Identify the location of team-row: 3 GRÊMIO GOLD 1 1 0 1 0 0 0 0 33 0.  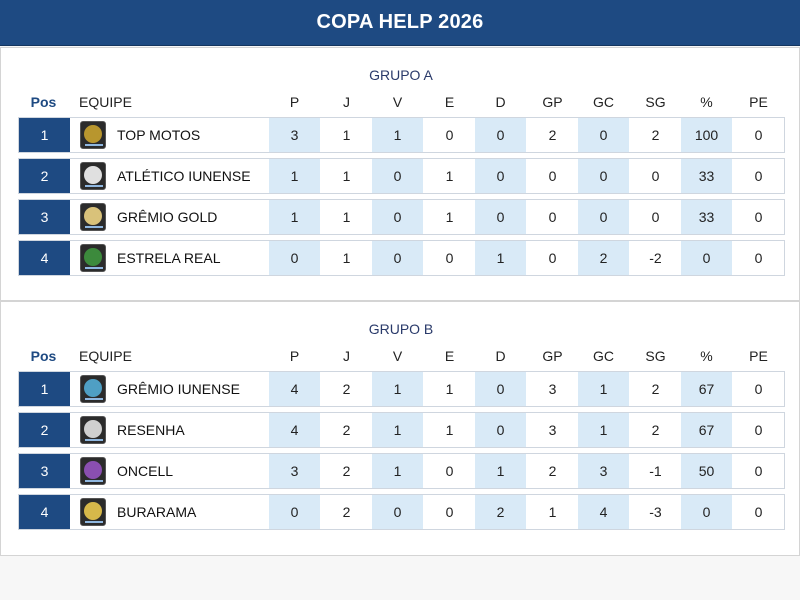
(401, 217).